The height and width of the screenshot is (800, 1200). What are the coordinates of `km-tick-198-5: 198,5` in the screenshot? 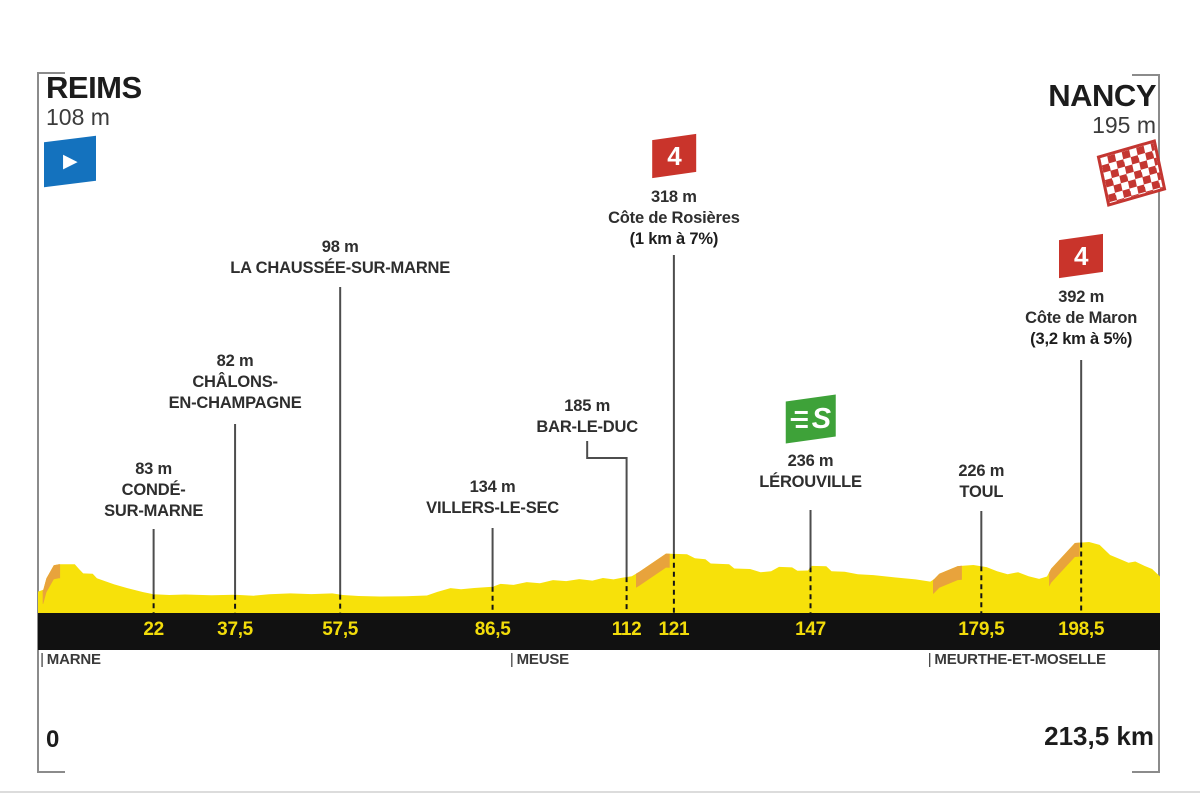 It's located at (1081, 629).